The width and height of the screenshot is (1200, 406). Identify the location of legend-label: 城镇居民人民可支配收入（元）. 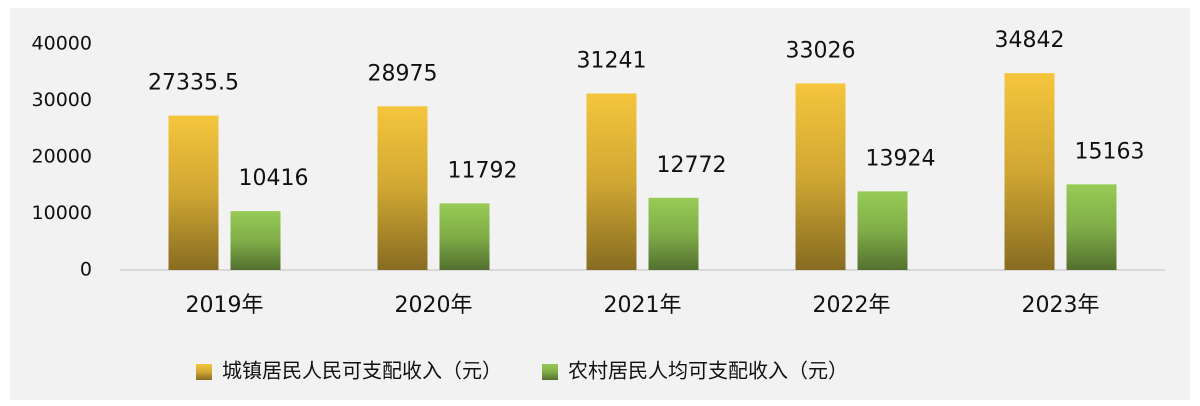
(362, 371).